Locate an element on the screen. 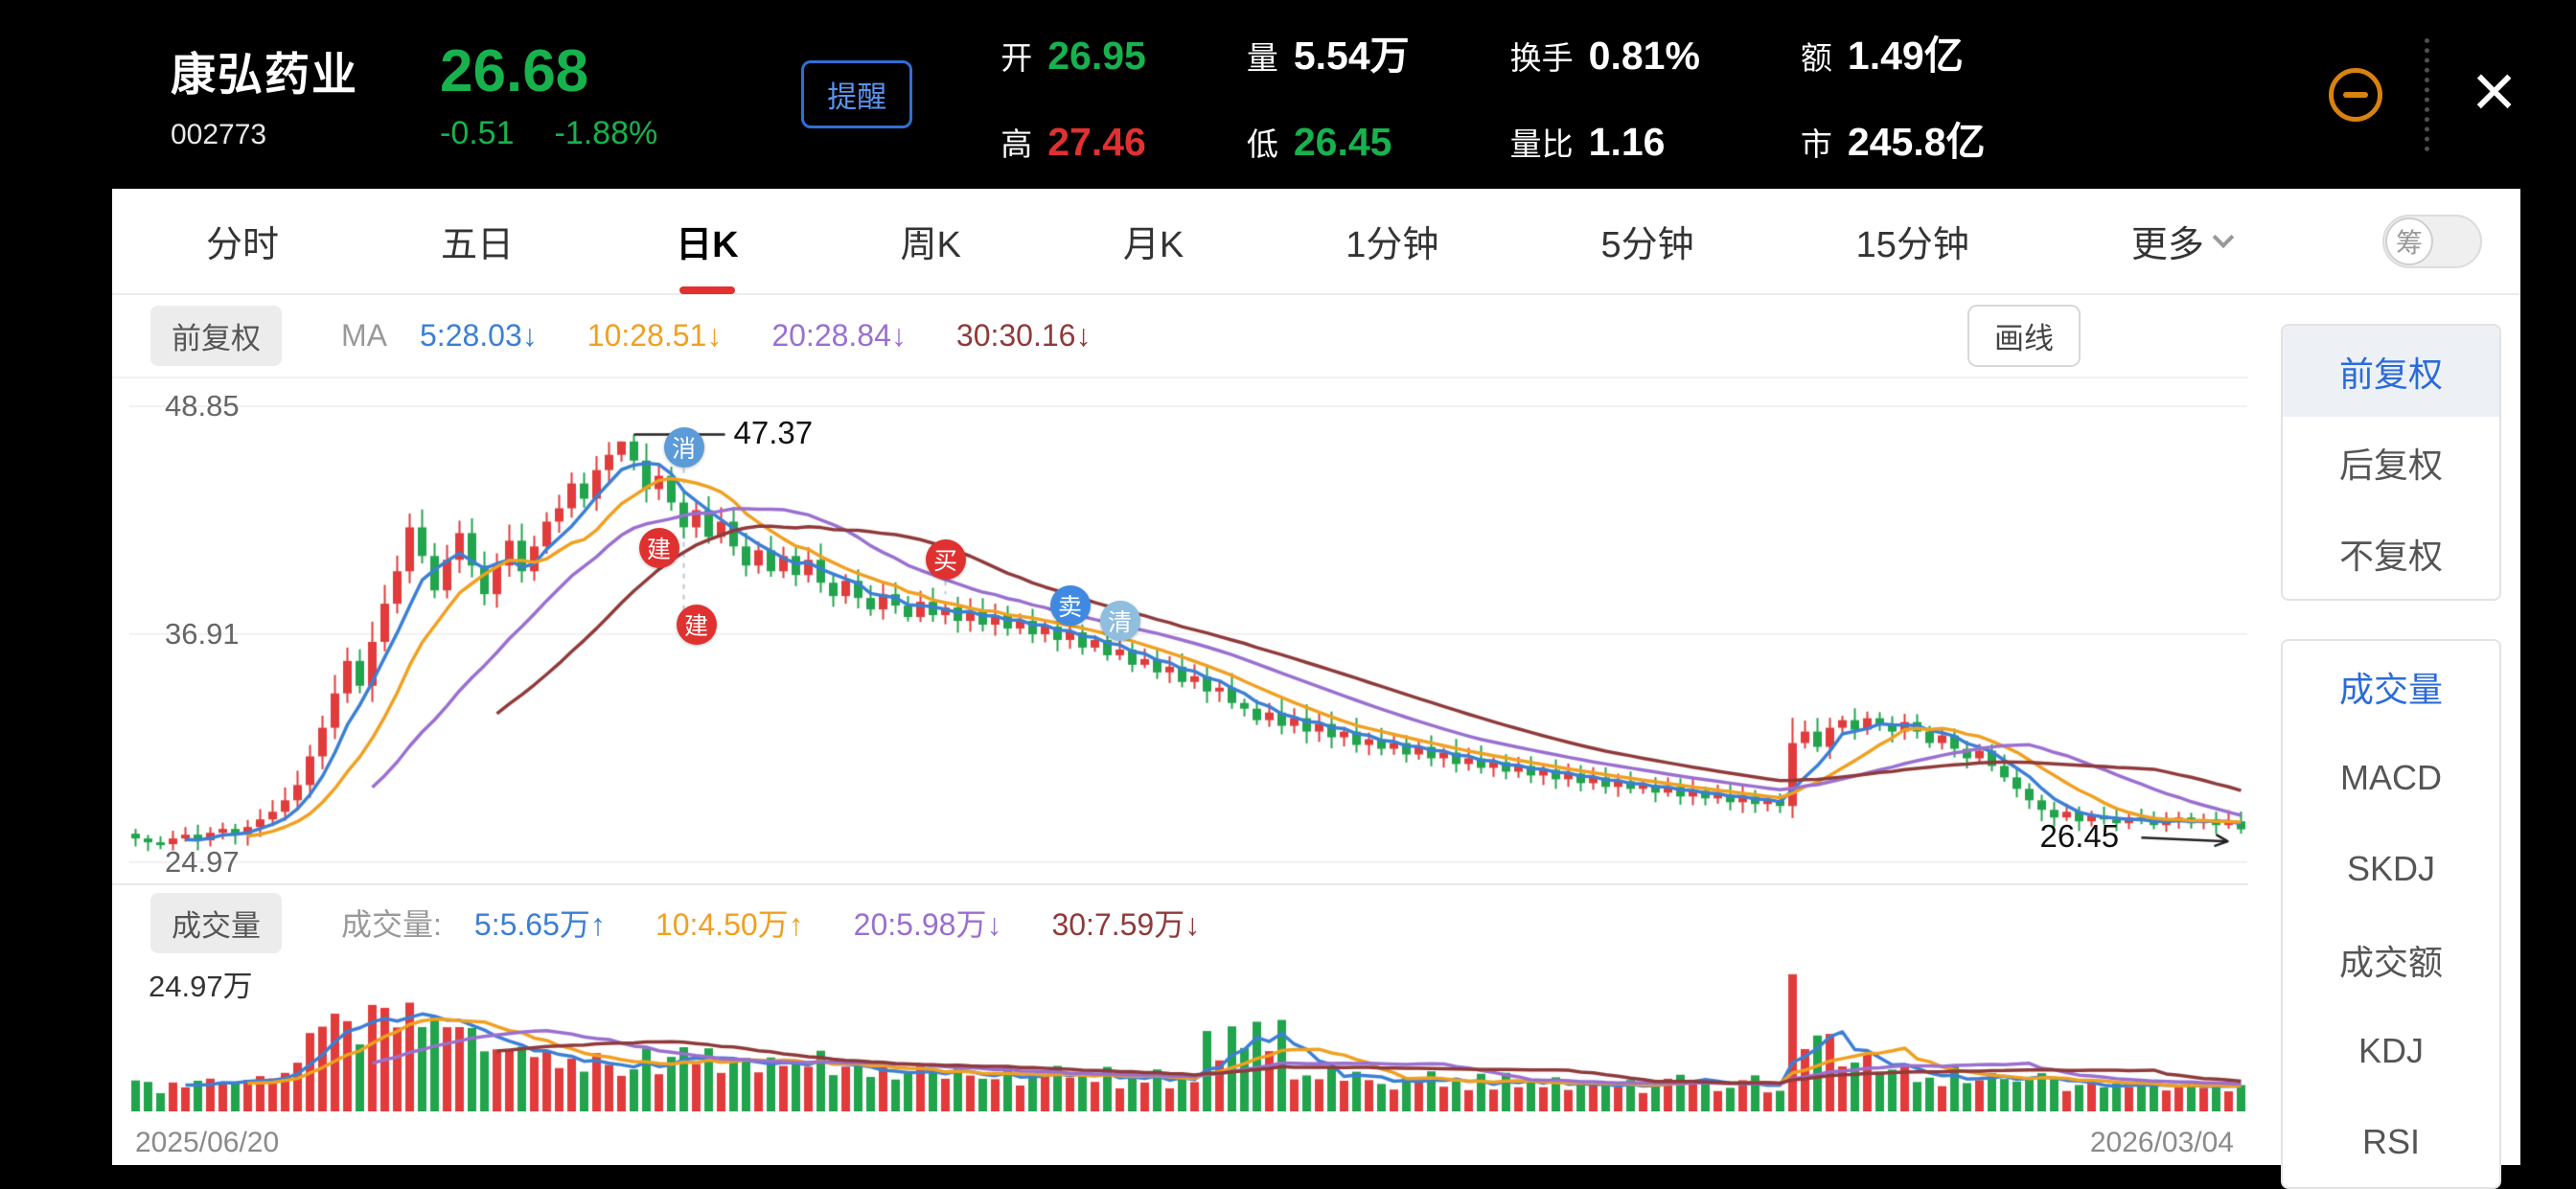 The image size is (2576, 1189). tab-label: 周K is located at coordinates (930, 245).